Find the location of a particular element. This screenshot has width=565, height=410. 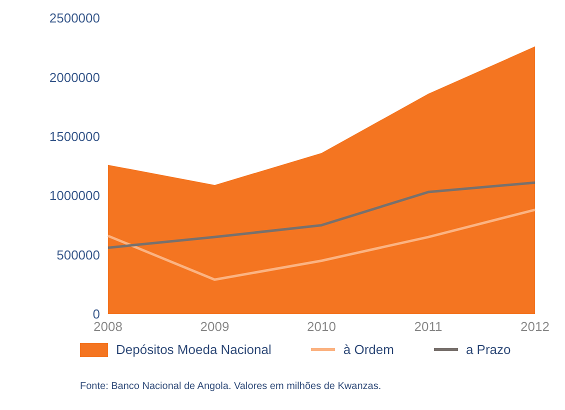

legend-label: a Prazo is located at coordinates (488, 349).